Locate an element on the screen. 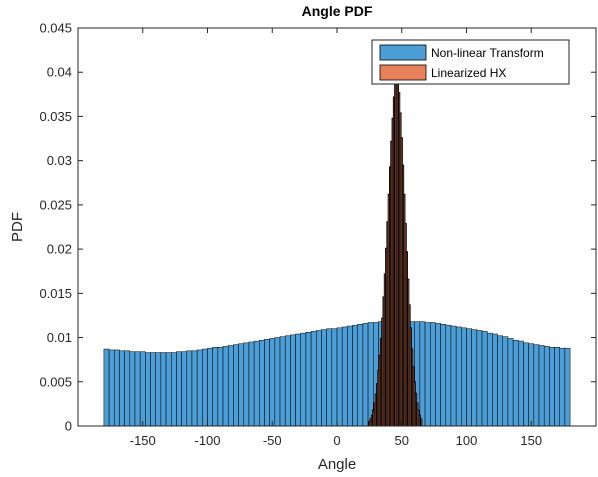 The height and width of the screenshot is (477, 598). y-tick-label: 0.04 is located at coordinates (59, 72).